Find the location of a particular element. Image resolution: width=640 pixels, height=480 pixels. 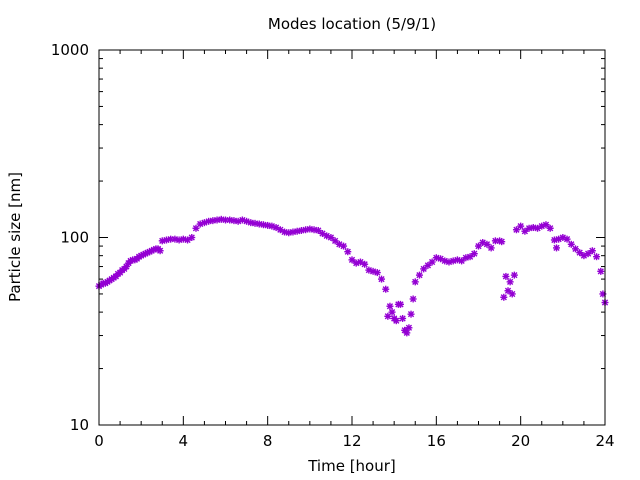

x-tick-label: 0 is located at coordinates (99, 441).